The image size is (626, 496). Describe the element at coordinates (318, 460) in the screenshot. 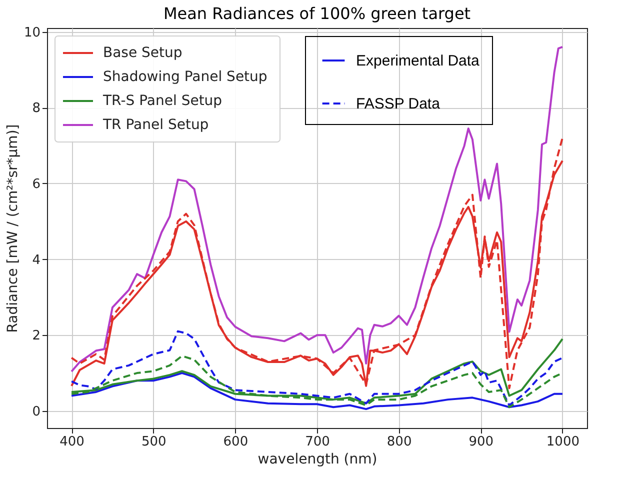

I see `x-axis-title: wavelength (nm)` at that location.